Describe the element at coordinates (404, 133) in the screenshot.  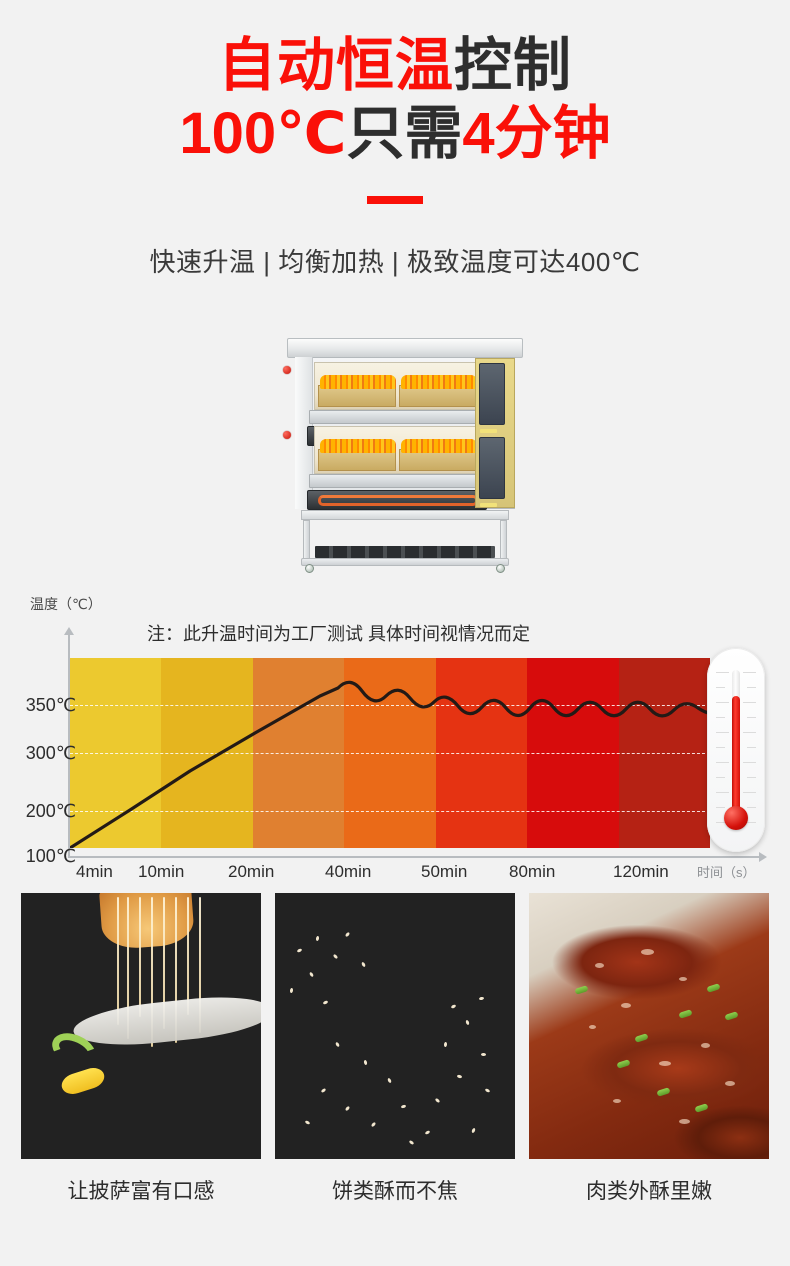
I see `headline-2-dark-text: 只需` at that location.